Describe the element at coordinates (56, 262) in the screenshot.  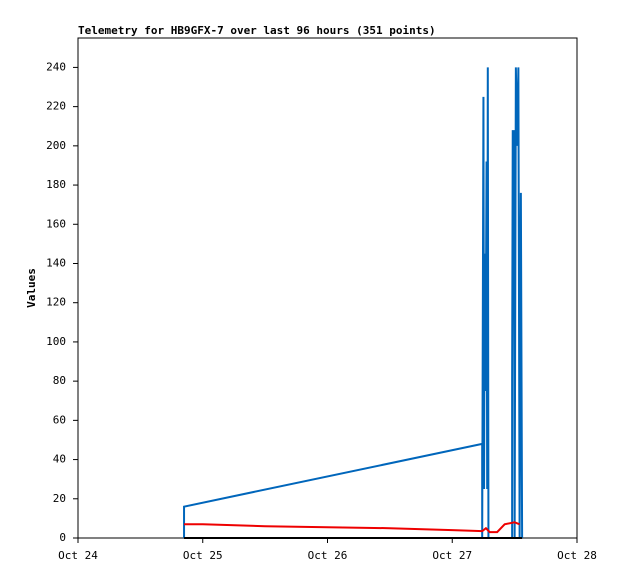
I see `y-tick-label: 140` at that location.